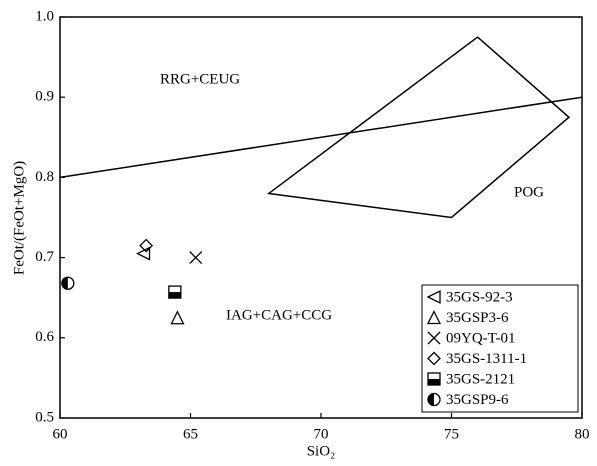  Describe the element at coordinates (60, 434) in the screenshot. I see `x-tick-label: 60` at that location.